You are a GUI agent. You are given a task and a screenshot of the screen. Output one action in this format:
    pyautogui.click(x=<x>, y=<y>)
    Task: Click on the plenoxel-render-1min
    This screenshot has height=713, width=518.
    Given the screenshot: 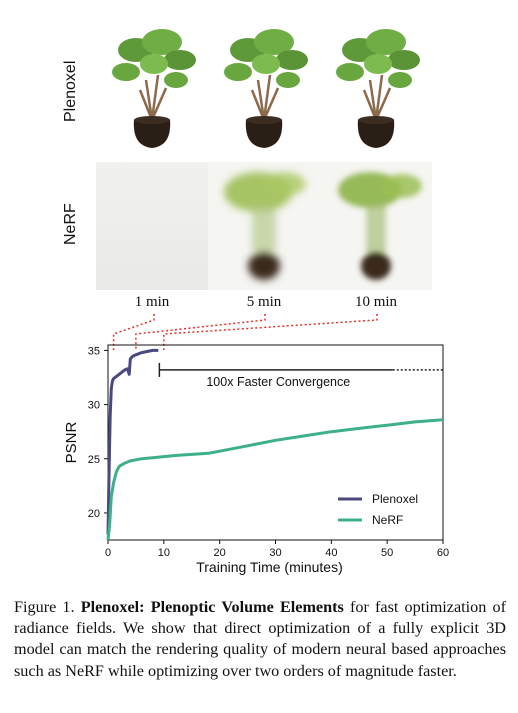 What is the action you would take?
    pyautogui.click(x=154, y=88)
    